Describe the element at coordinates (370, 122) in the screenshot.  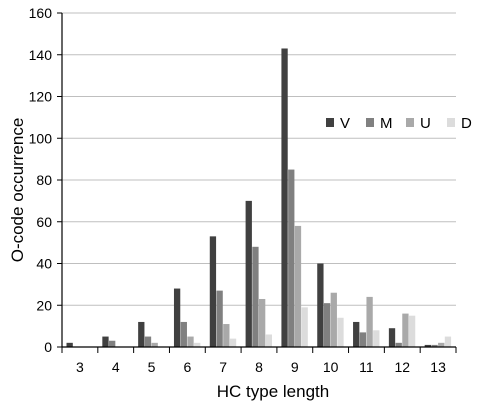
I see `legend-swatch-M` at that location.